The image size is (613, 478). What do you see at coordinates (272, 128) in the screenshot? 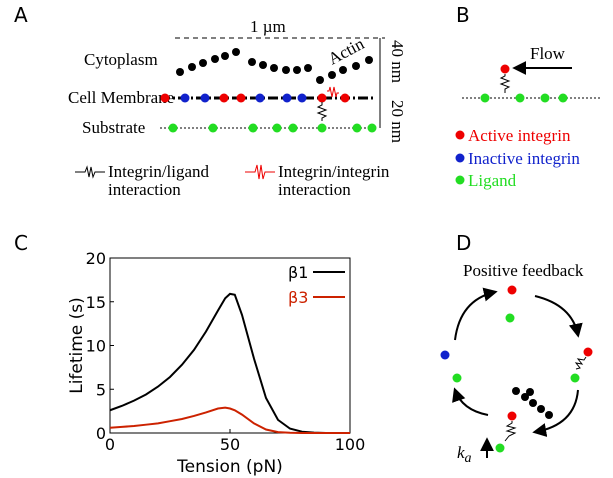
I see `ligands` at bounding box center [272, 128].